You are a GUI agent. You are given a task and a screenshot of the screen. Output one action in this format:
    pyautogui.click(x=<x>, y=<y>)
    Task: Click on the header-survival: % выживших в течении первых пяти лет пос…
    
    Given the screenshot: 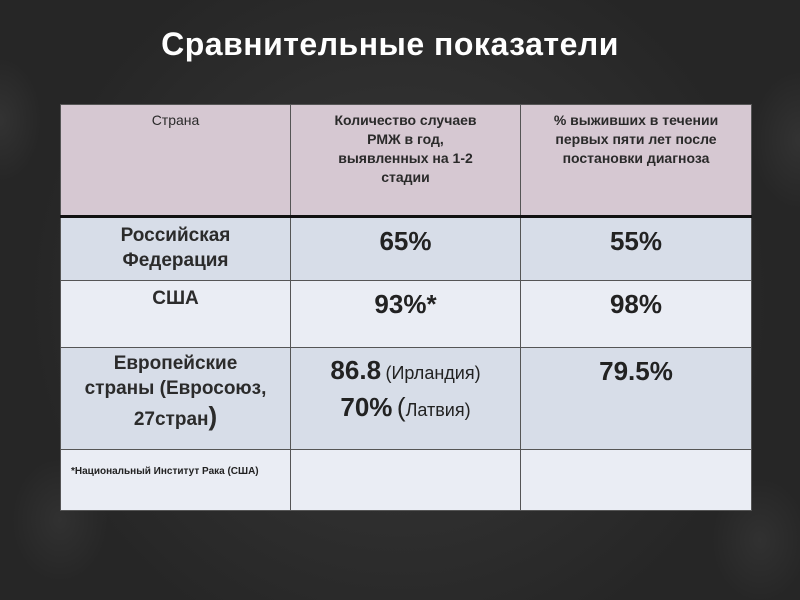 What is the action you would take?
    pyautogui.click(x=636, y=161)
    